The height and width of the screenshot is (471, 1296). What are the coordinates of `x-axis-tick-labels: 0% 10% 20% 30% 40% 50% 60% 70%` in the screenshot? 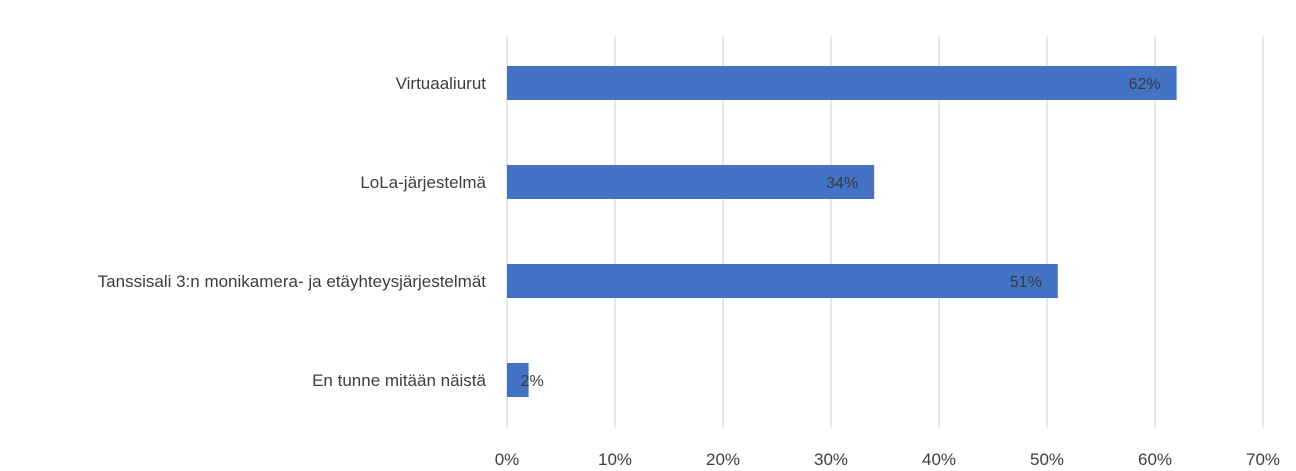 It's located at (887, 459).